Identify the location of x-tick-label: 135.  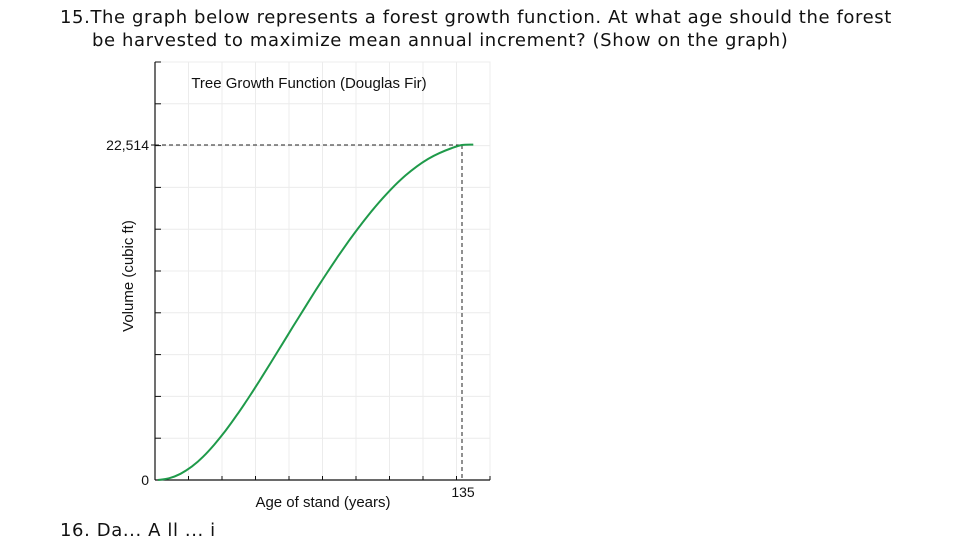
(463, 492).